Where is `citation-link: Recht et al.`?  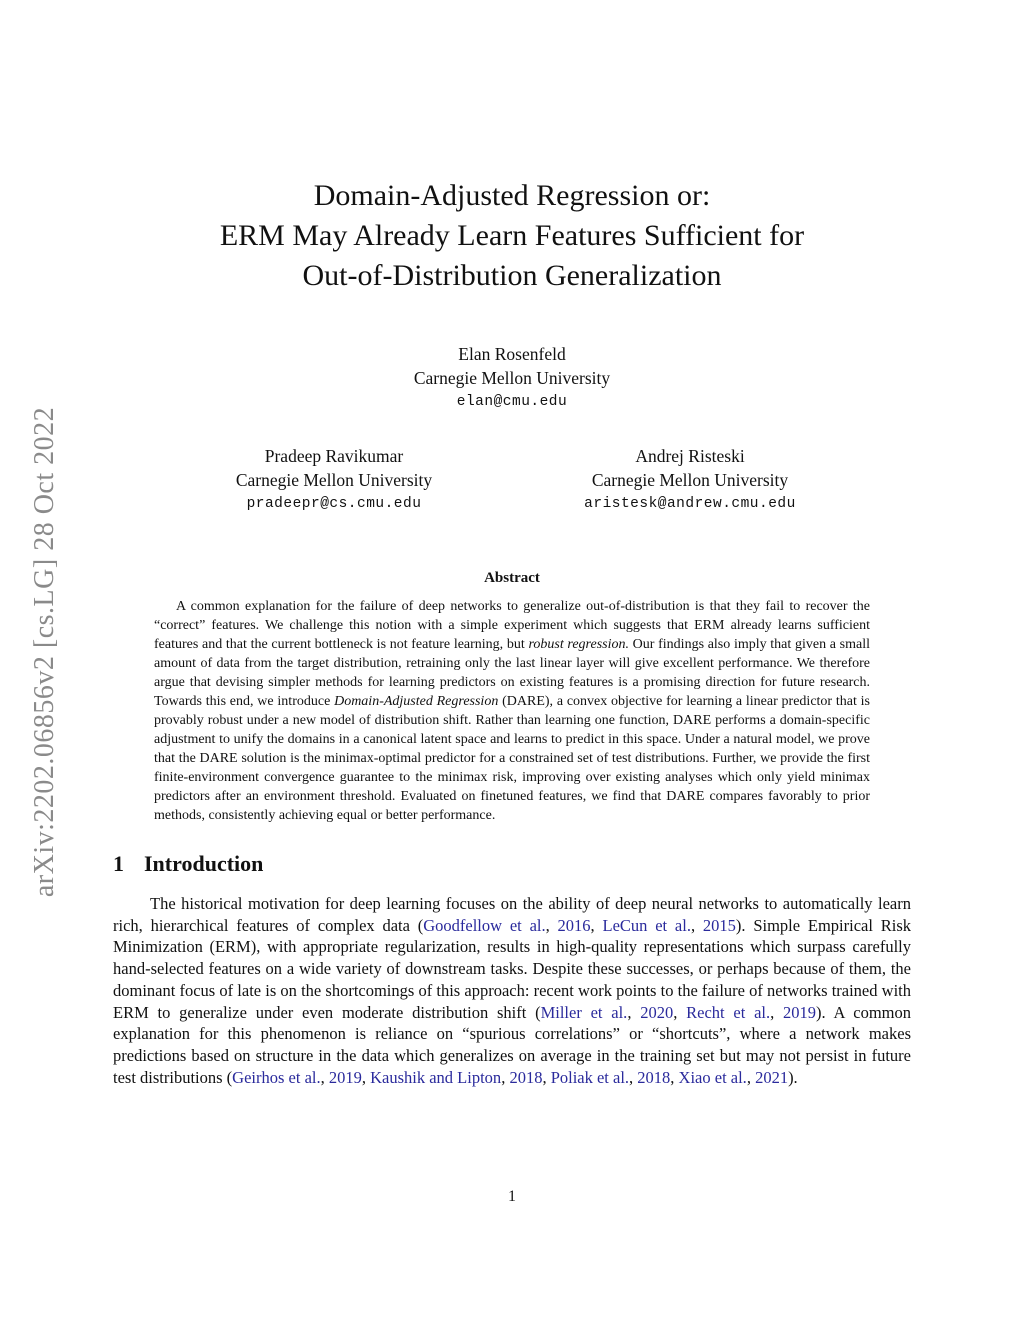
citation-link: Recht et al. is located at coordinates (728, 1012).